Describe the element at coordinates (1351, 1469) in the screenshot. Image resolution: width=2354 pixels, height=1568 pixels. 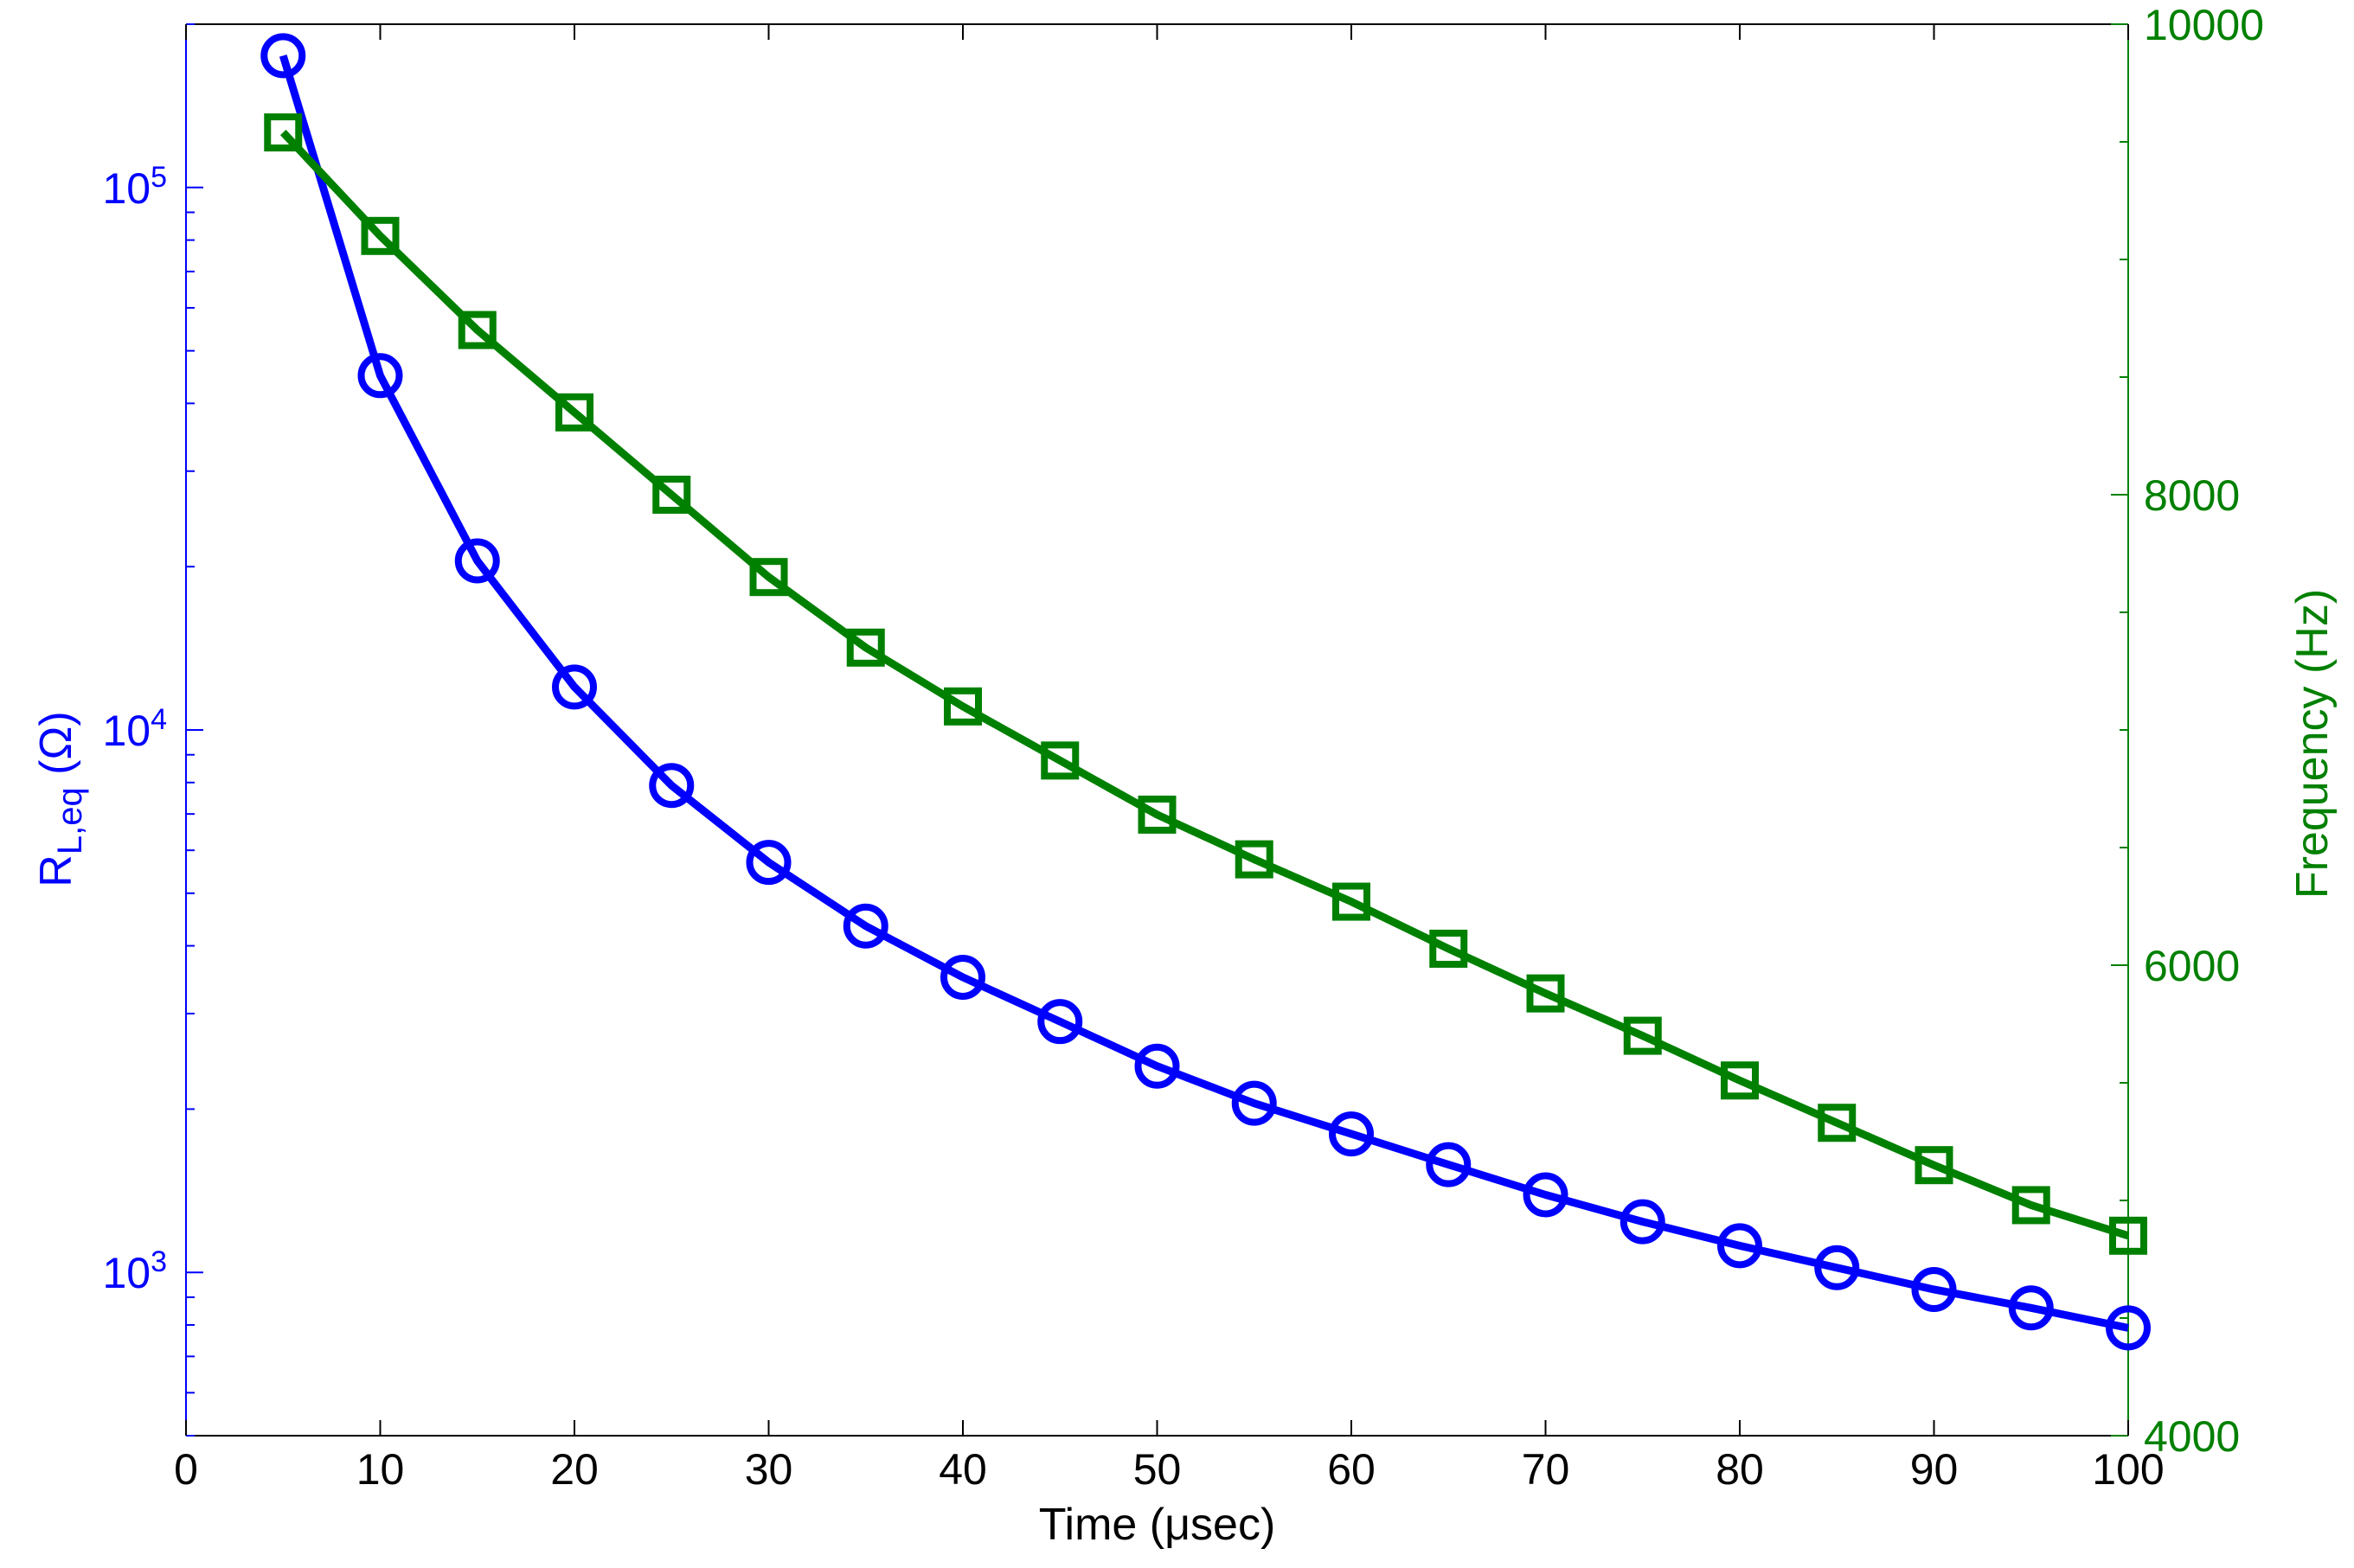
I see `x-tick-label: 60` at that location.